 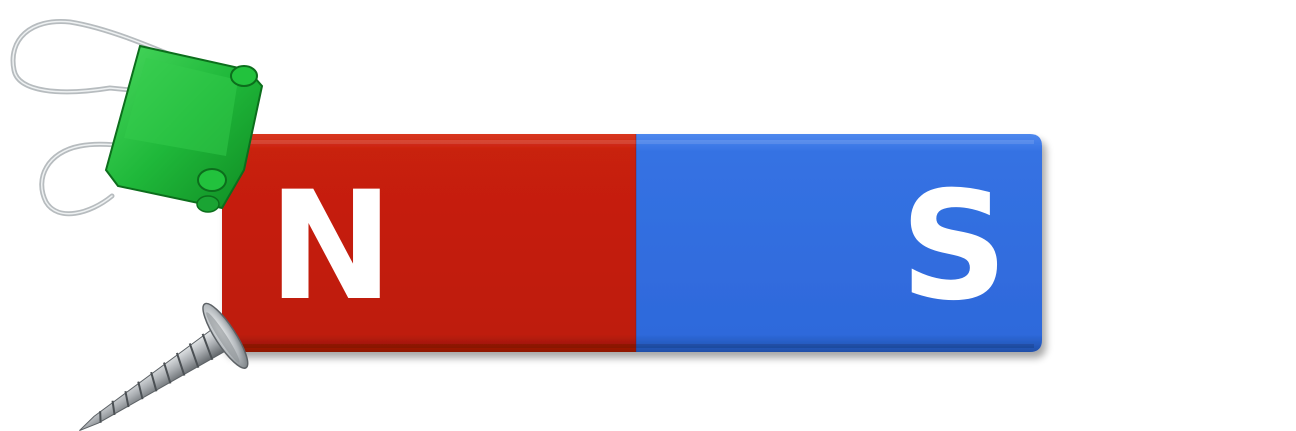 I want to click on south-label: S, so click(x=954, y=247).